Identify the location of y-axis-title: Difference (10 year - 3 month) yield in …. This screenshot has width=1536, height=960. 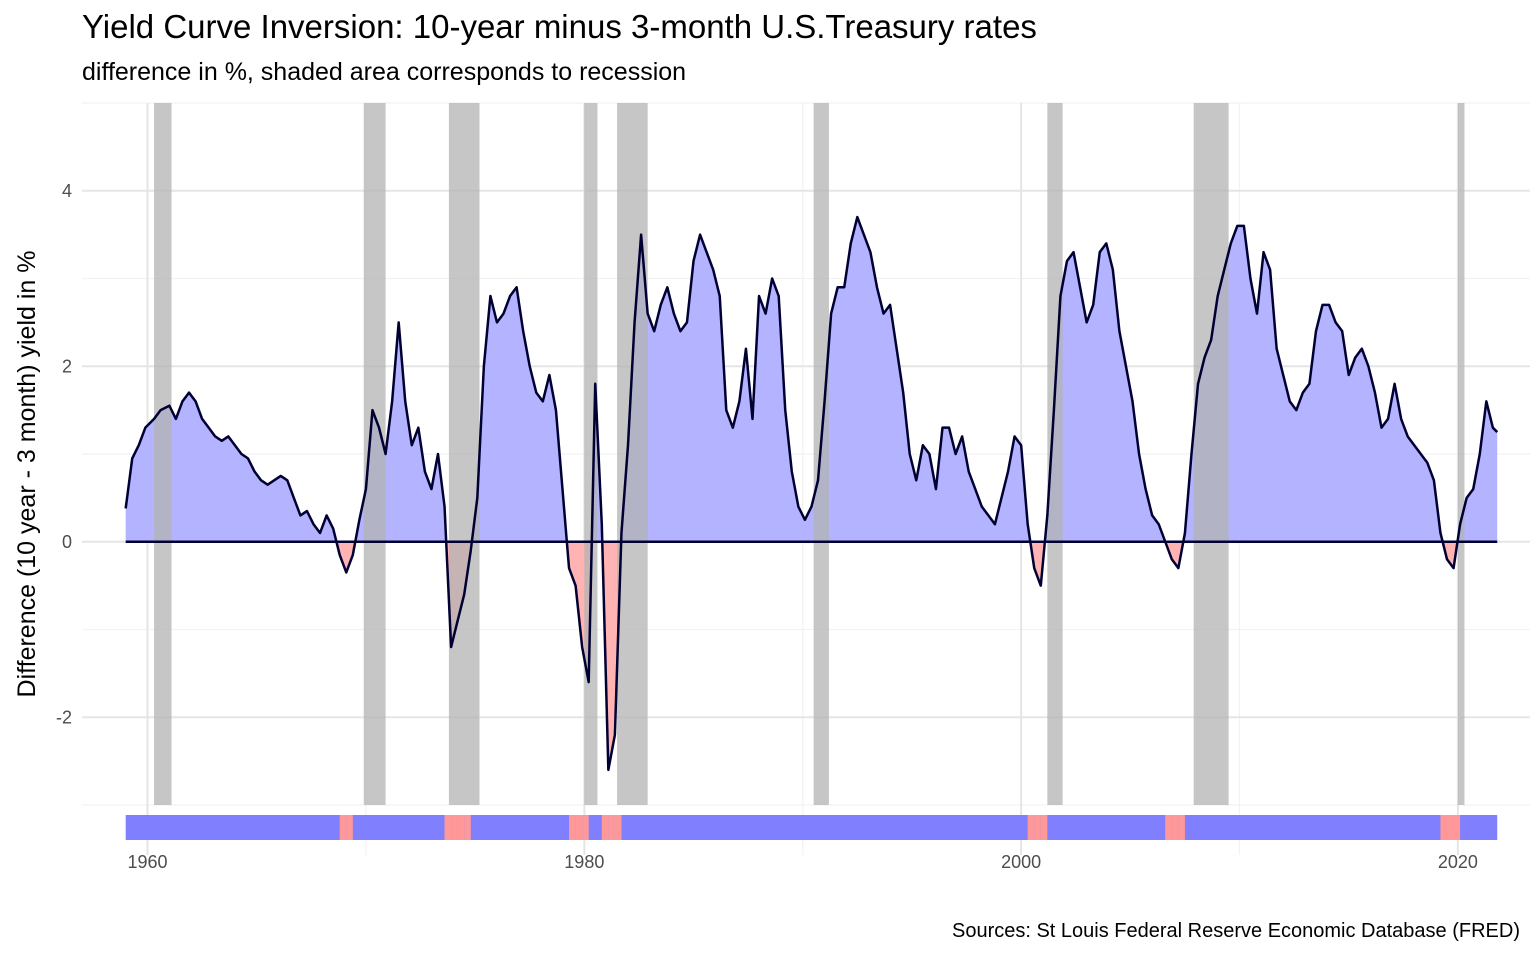
(27, 474).